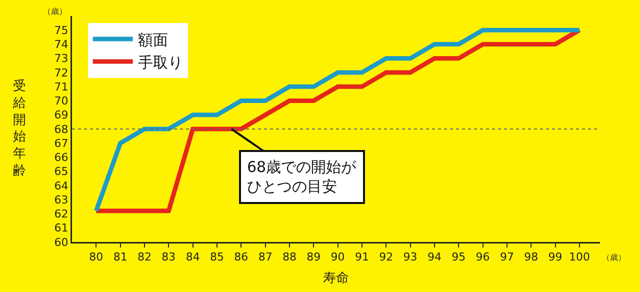 Image resolution: width=640 pixels, height=292 pixels. What do you see at coordinates (337, 257) in the screenshot?
I see `x-tick-label: 90` at bounding box center [337, 257].